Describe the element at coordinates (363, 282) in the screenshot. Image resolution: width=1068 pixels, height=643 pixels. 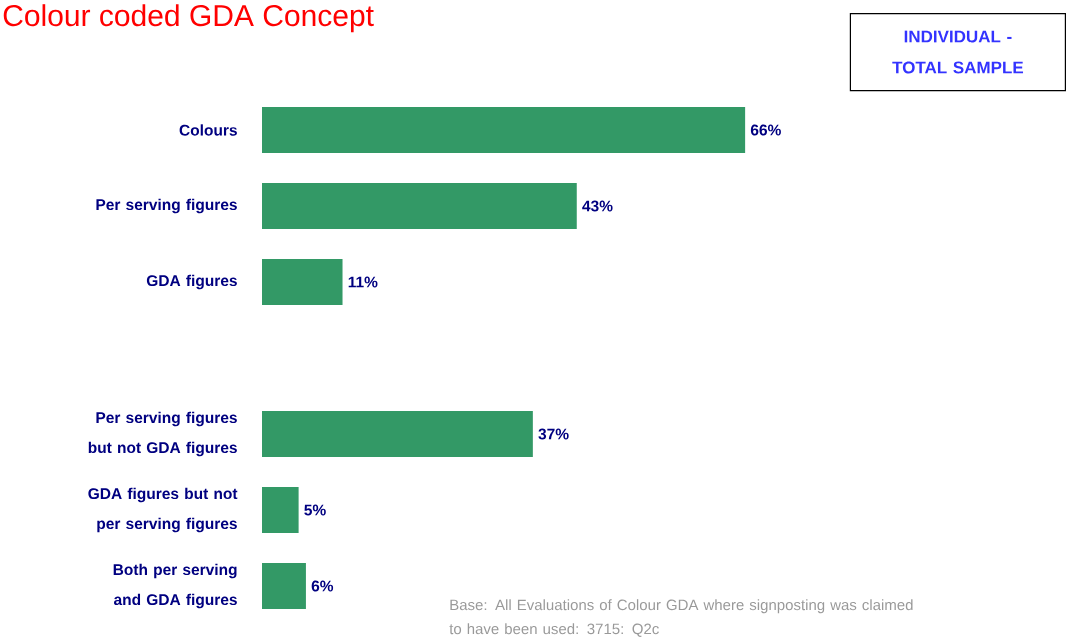
I see `data-label: 11%` at that location.